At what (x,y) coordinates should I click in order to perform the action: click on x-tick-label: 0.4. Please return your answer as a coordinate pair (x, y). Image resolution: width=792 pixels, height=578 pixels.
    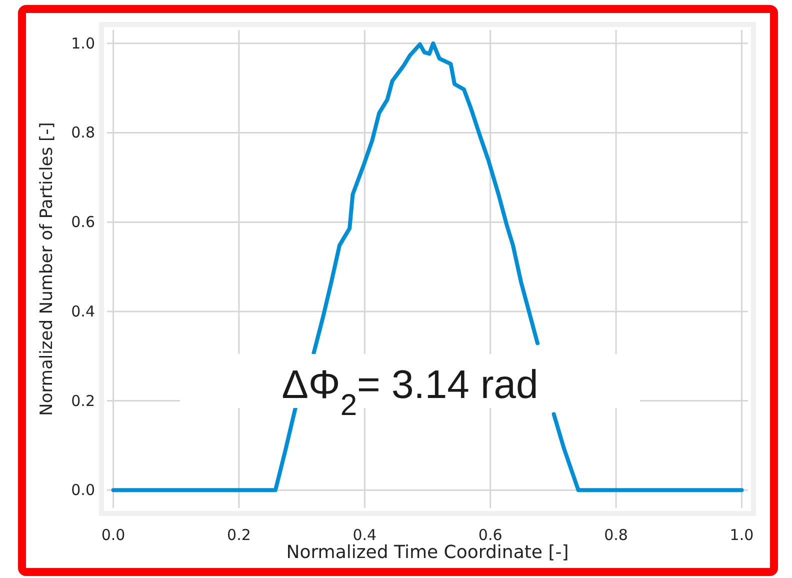
    Looking at the image, I should click on (364, 535).